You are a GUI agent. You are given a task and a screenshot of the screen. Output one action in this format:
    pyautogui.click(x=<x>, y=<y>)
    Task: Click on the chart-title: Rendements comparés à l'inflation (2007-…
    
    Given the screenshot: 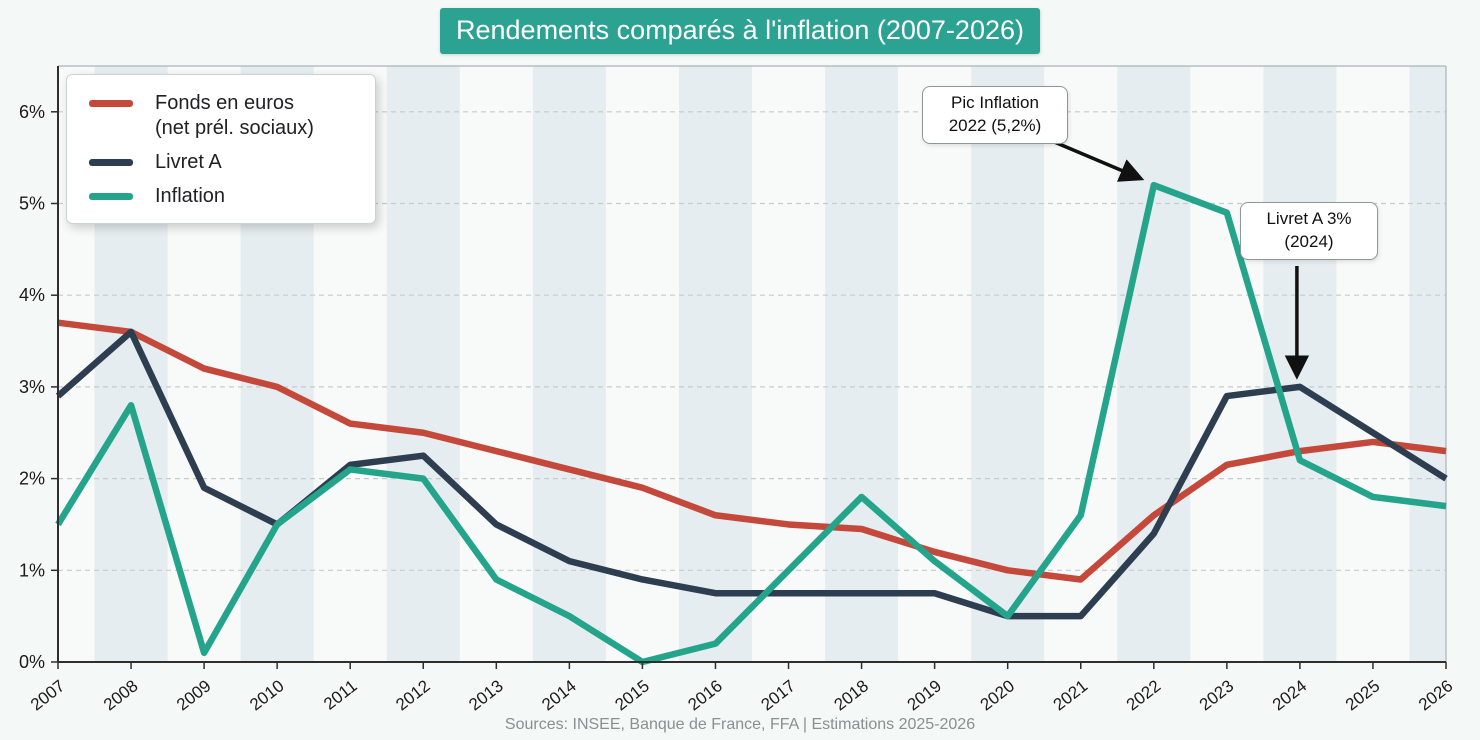 What is the action you would take?
    pyautogui.click(x=740, y=31)
    